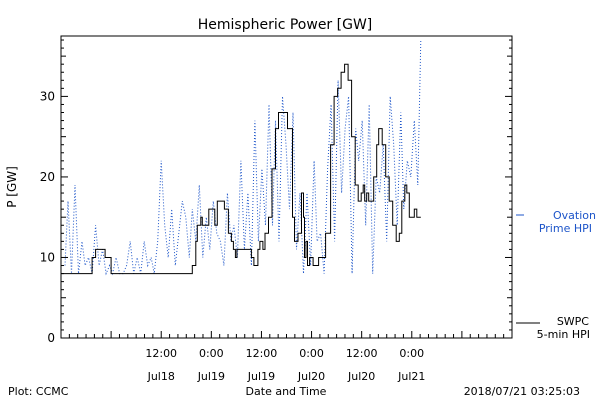 The height and width of the screenshot is (400, 600). I want to click on y-tick-label: 30, so click(47, 96).